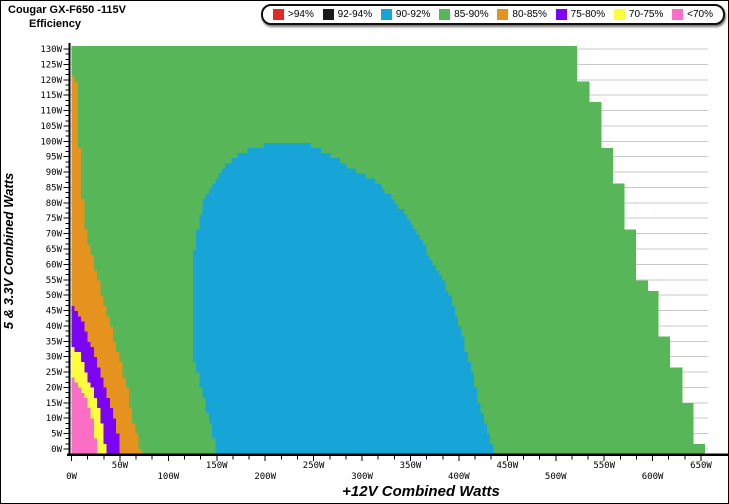 The image size is (729, 504). I want to click on legend-item: <70%, so click(692, 14).